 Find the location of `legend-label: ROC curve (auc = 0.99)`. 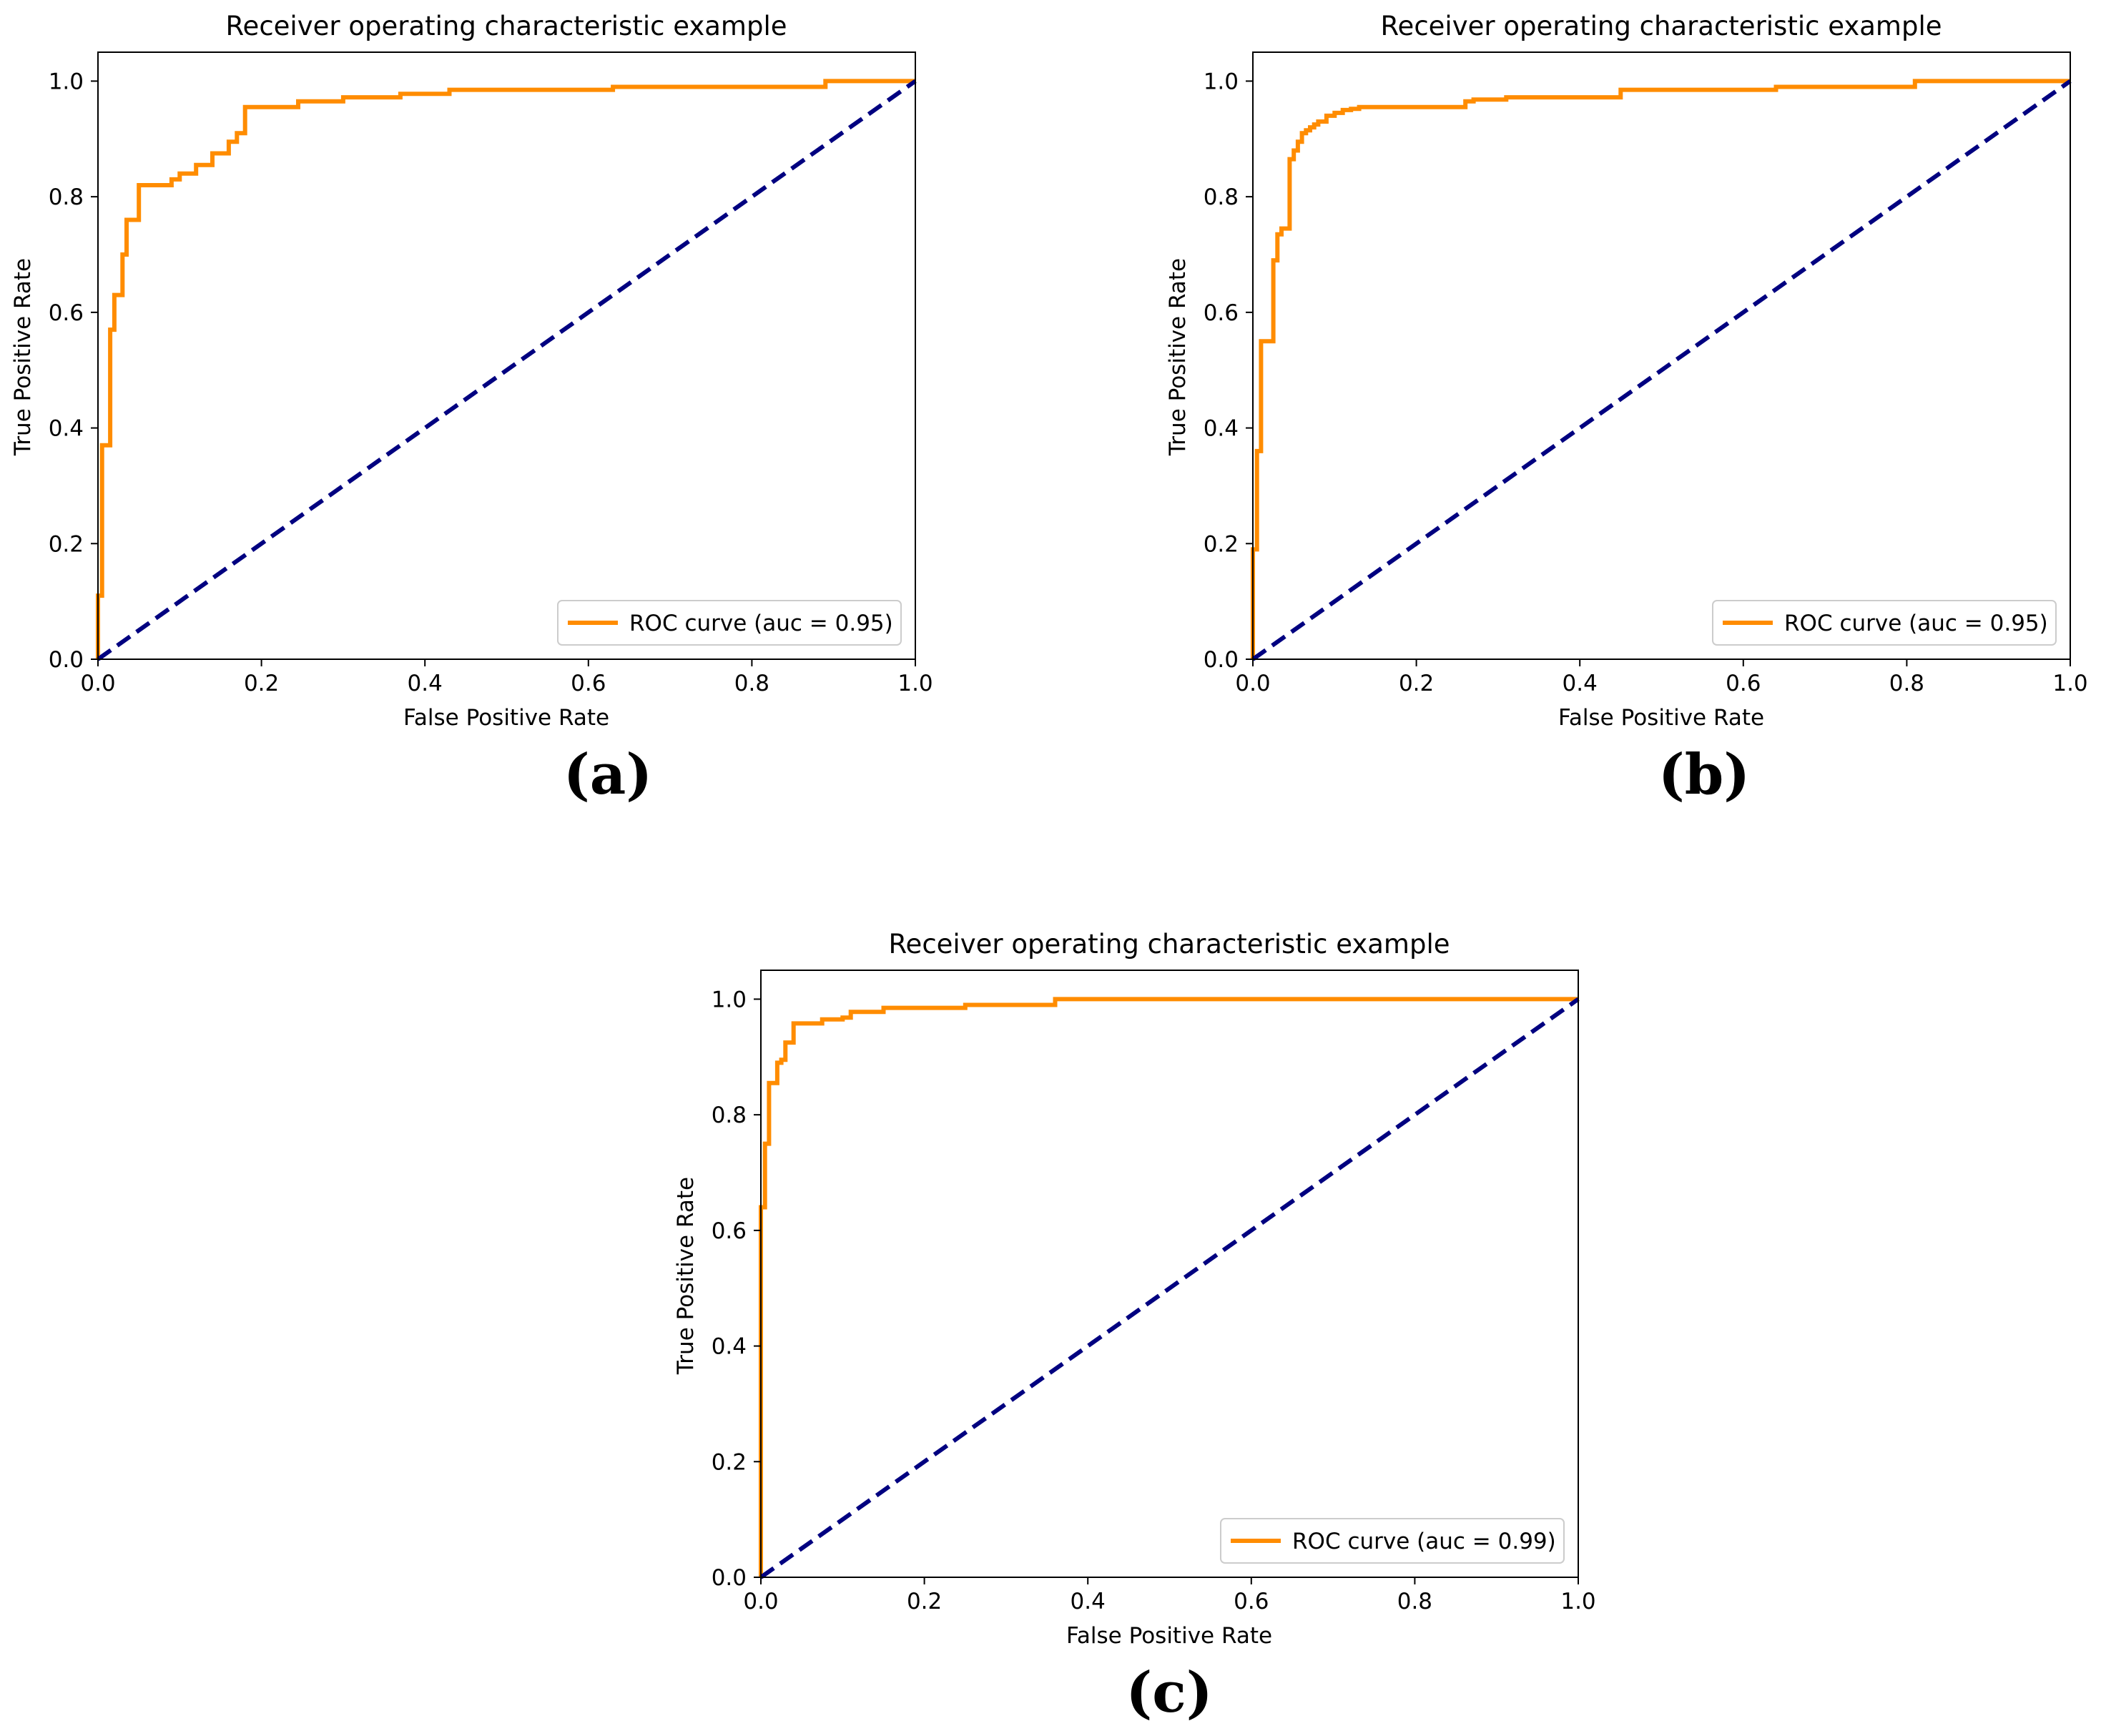

legend-label: ROC curve (auc = 0.99) is located at coordinates (1424, 1541).